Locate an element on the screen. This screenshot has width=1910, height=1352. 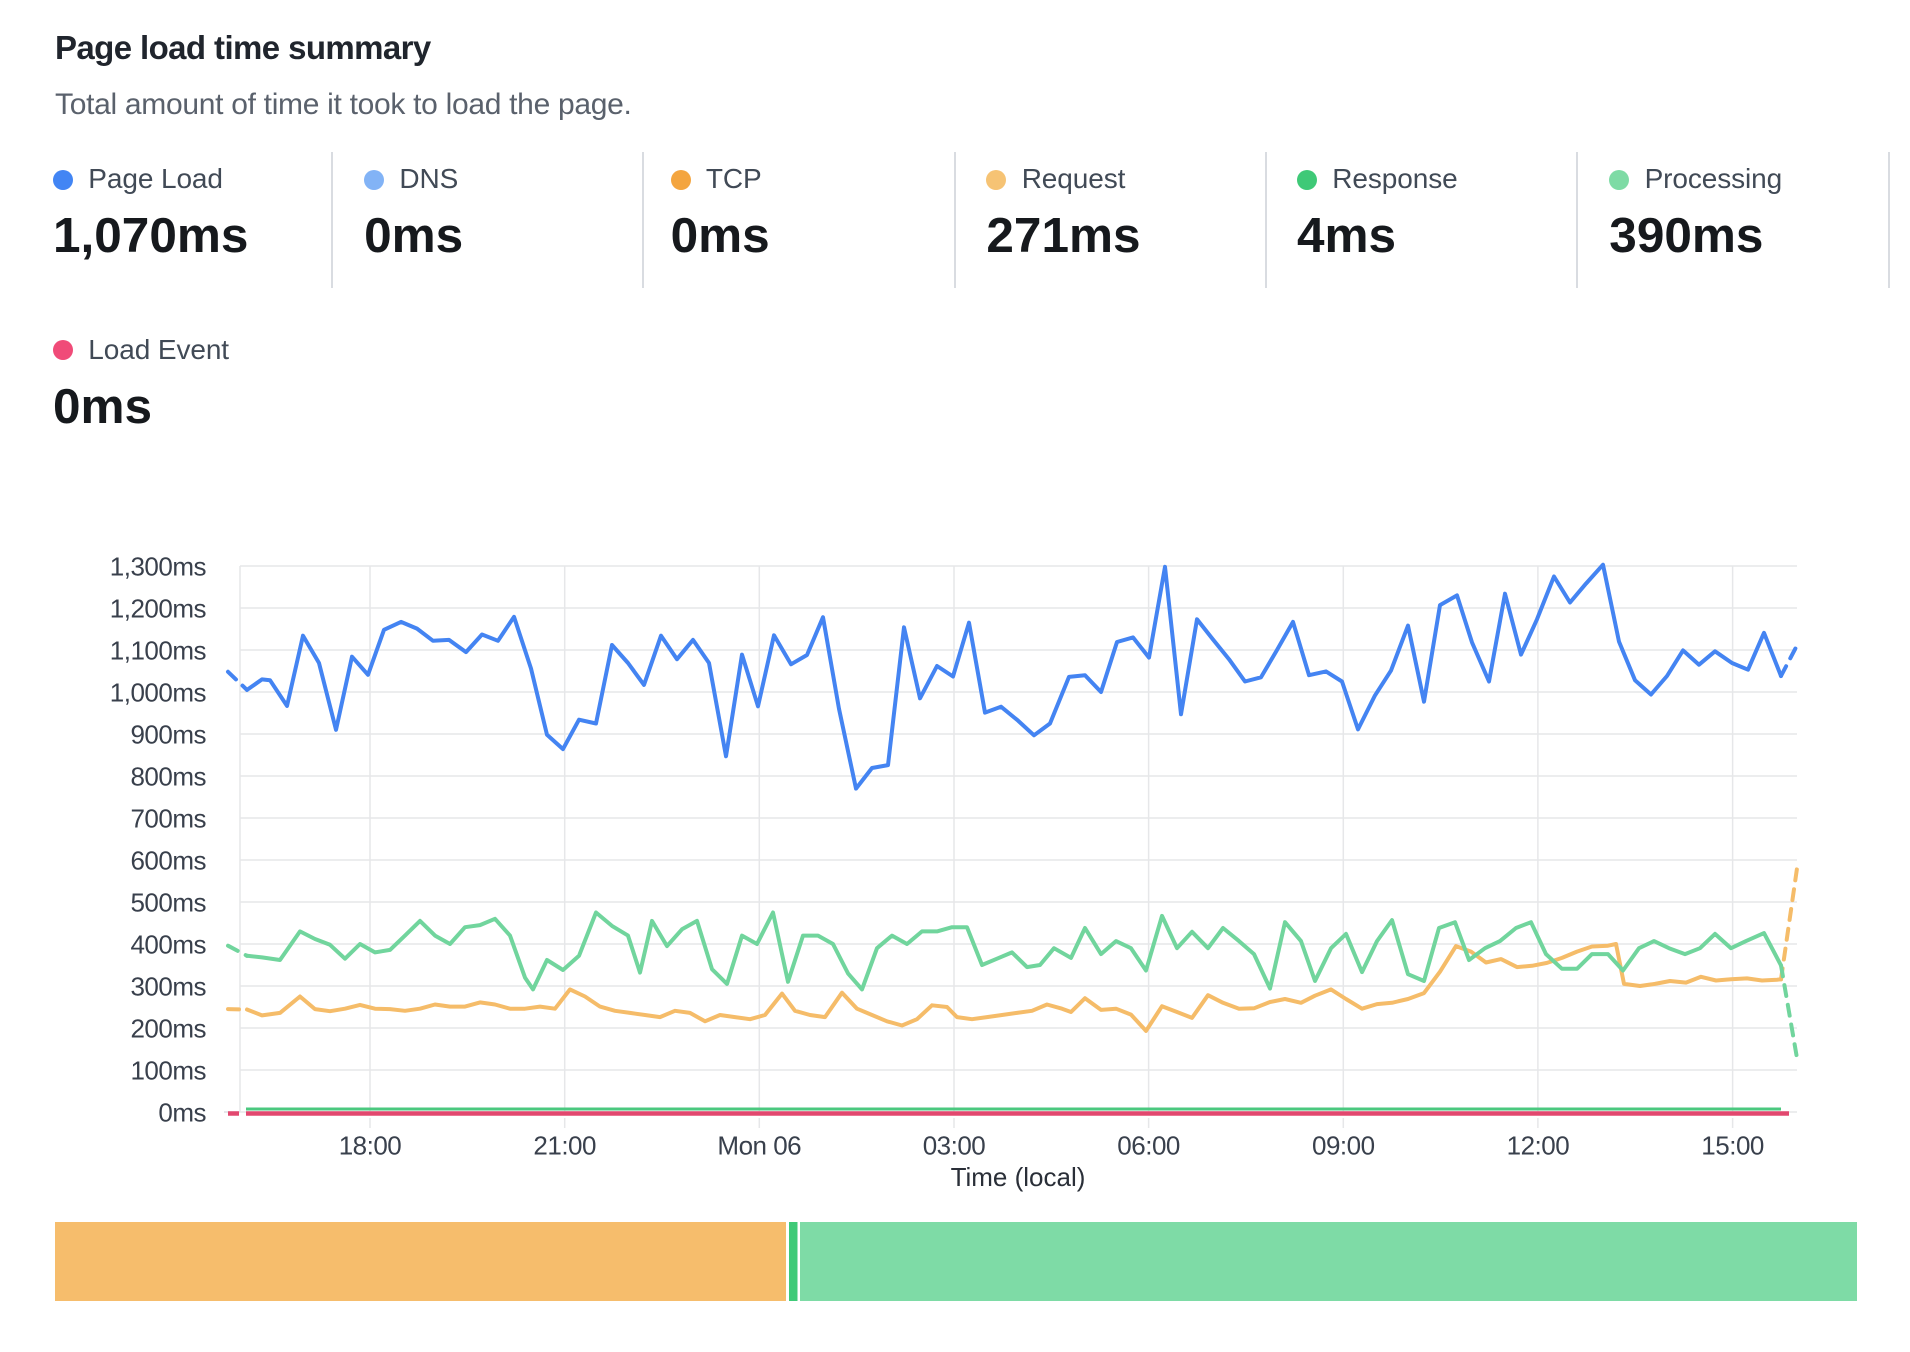
svg-text: 15:00 is located at coordinates (1732, 1146).